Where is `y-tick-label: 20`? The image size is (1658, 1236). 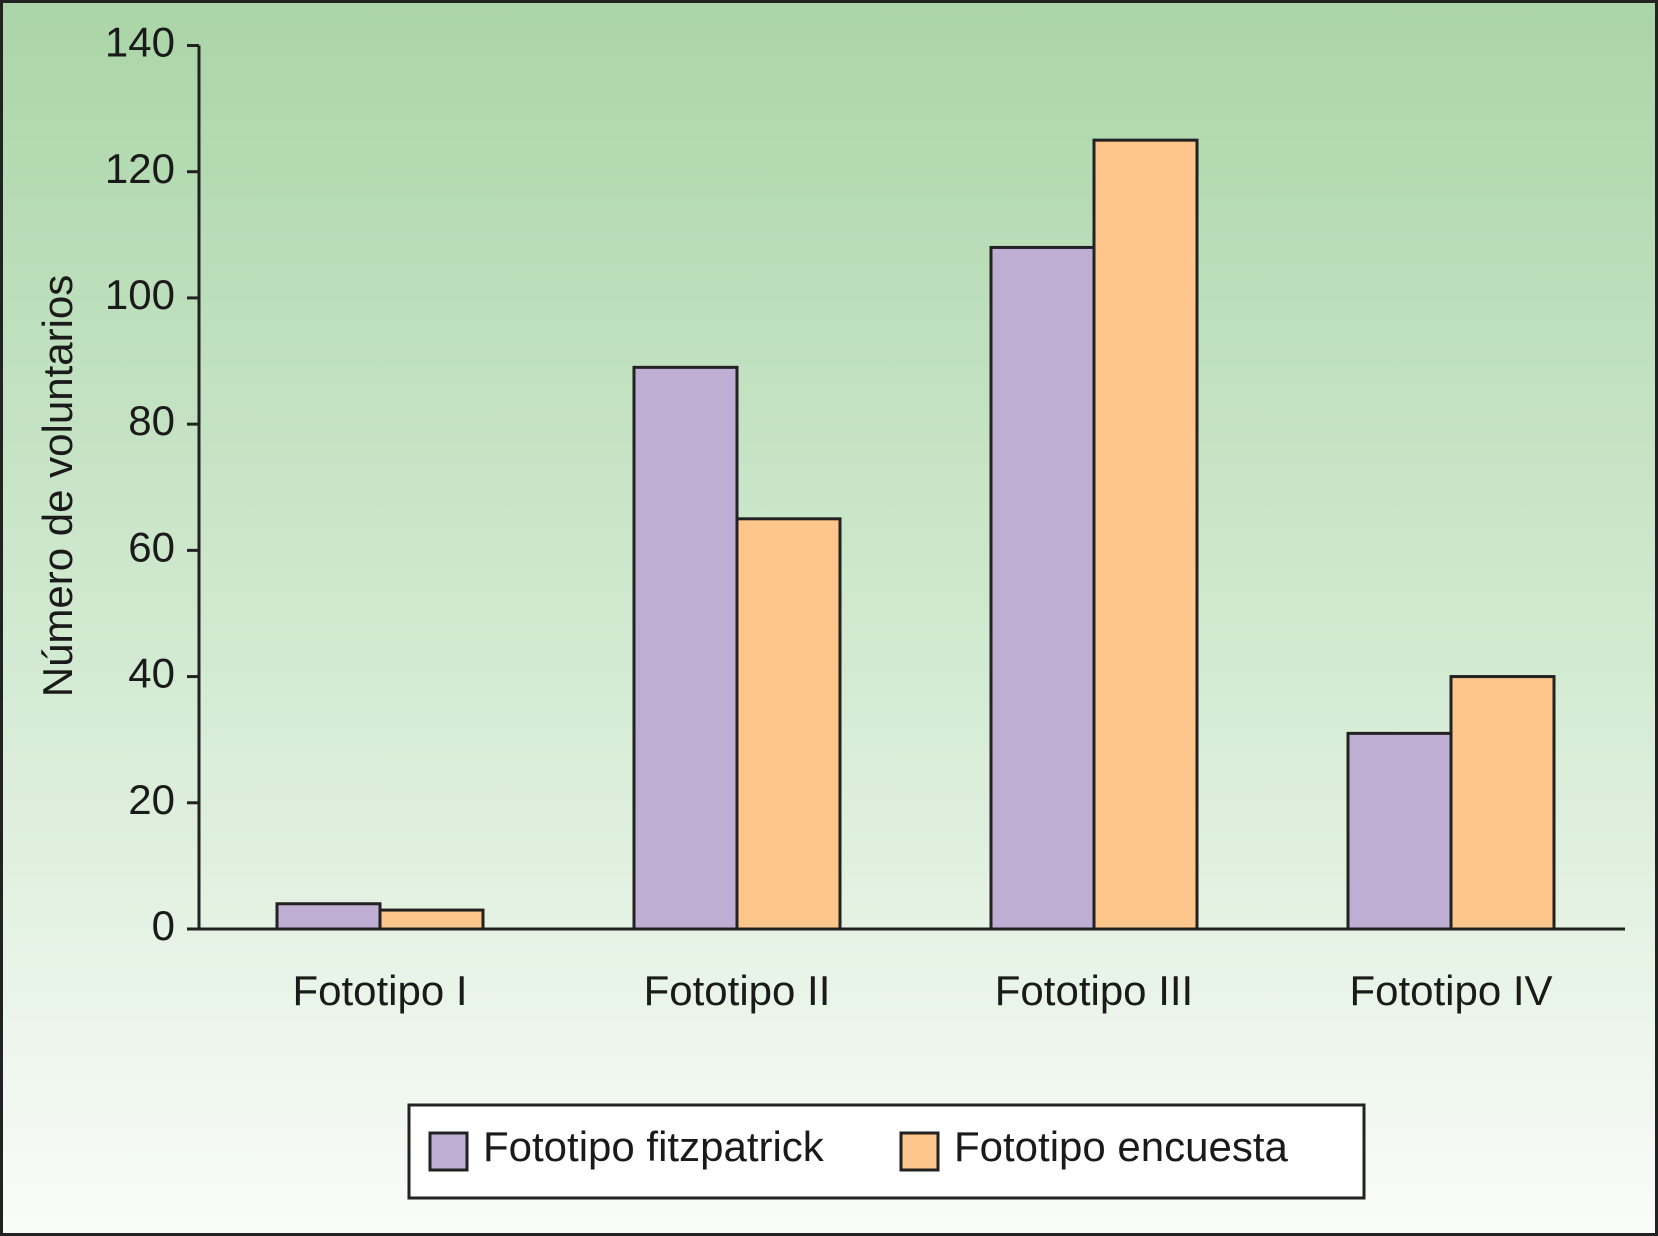
y-tick-label: 20 is located at coordinates (151, 799).